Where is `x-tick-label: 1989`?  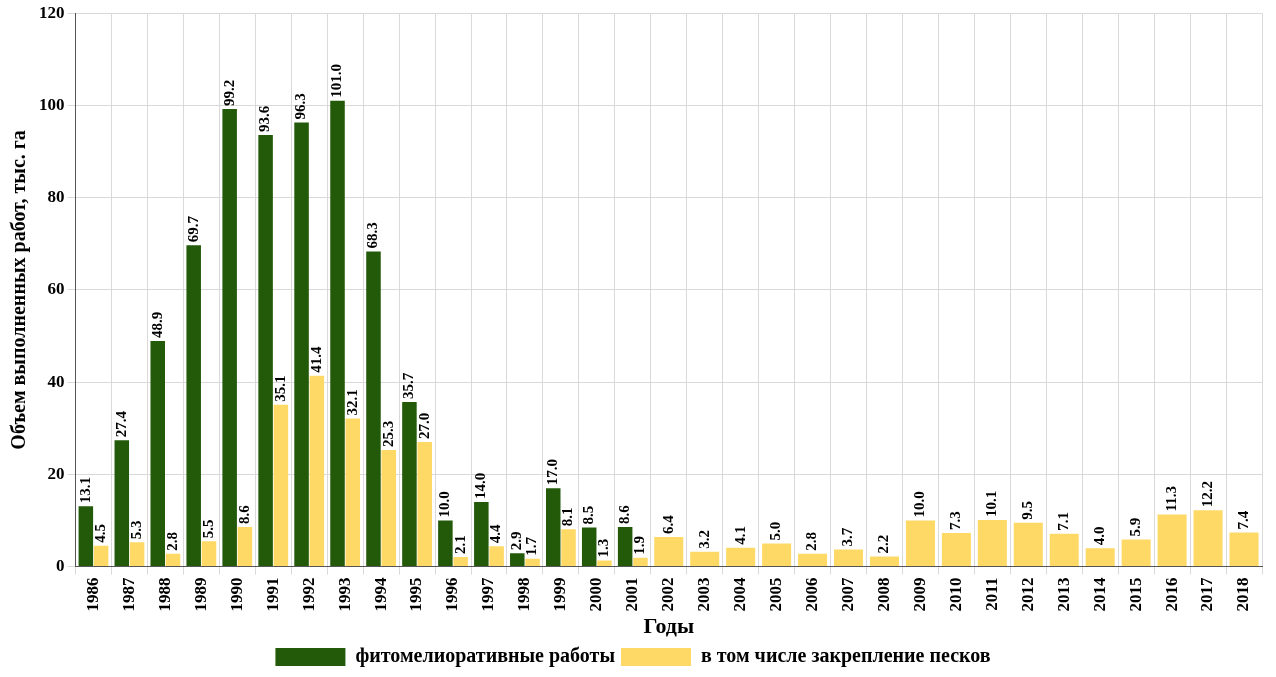 x-tick-label: 1989 is located at coordinates (200, 594).